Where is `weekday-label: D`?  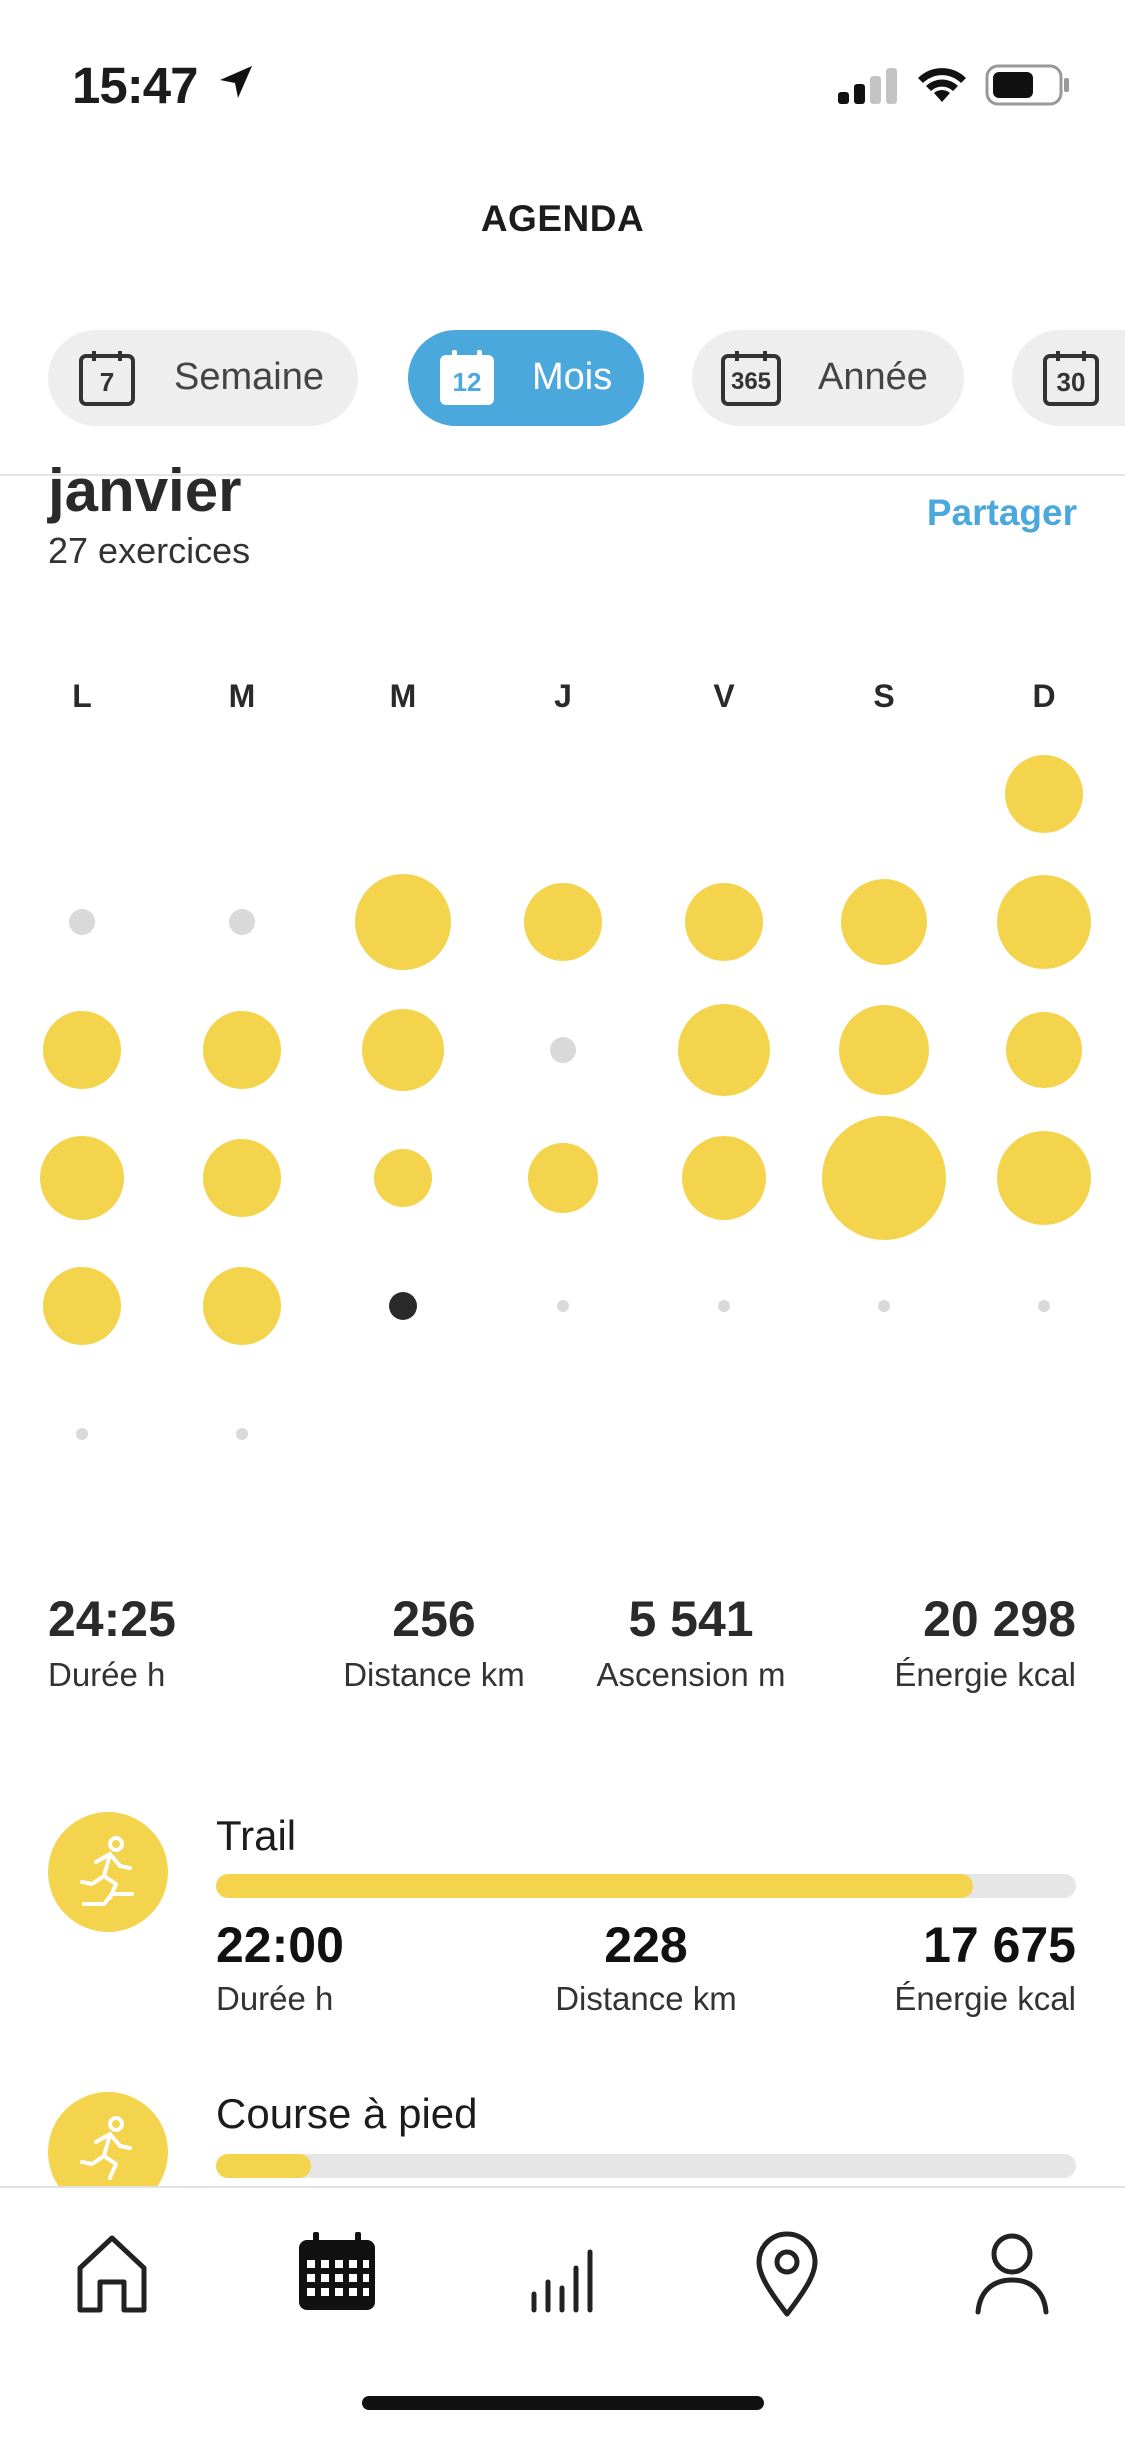
weekday-label: D is located at coordinates (1044, 696).